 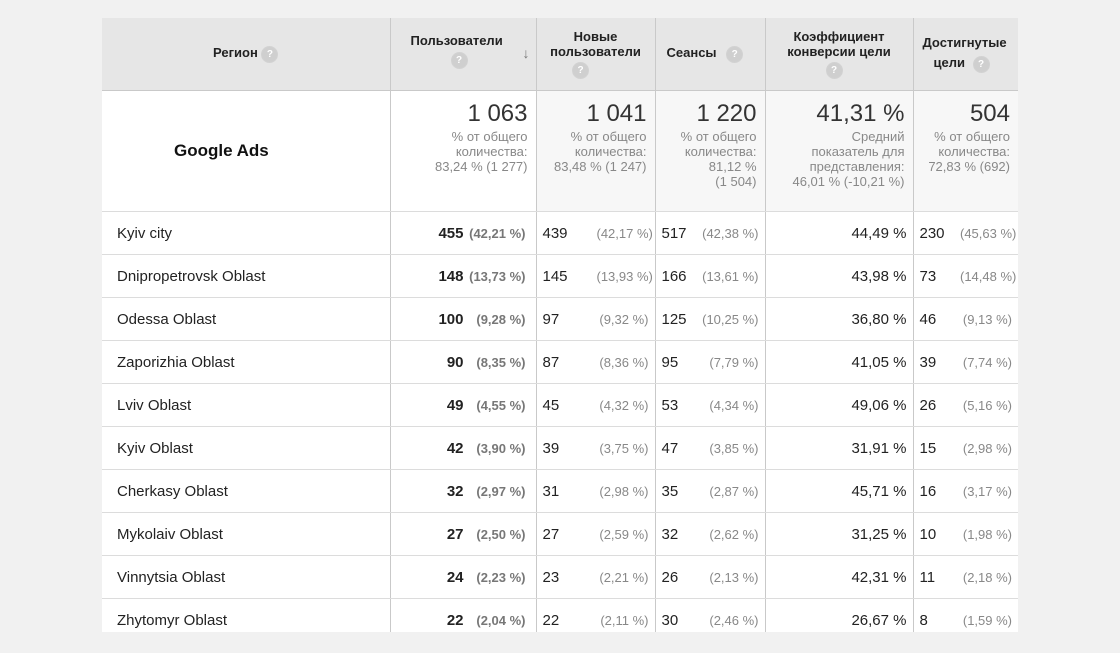 I want to click on new-users-value: 45, so click(x=551, y=405).